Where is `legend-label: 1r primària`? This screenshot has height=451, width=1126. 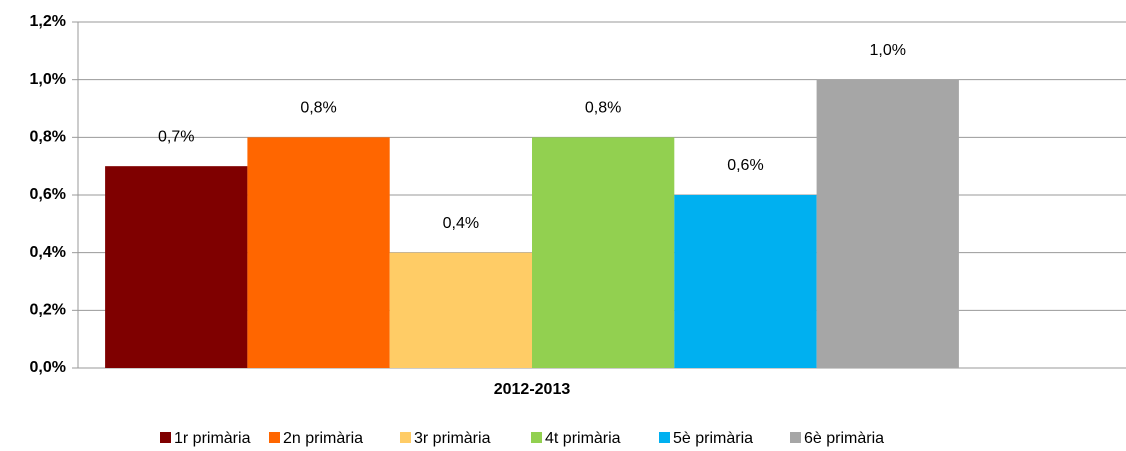 legend-label: 1r primària is located at coordinates (212, 438).